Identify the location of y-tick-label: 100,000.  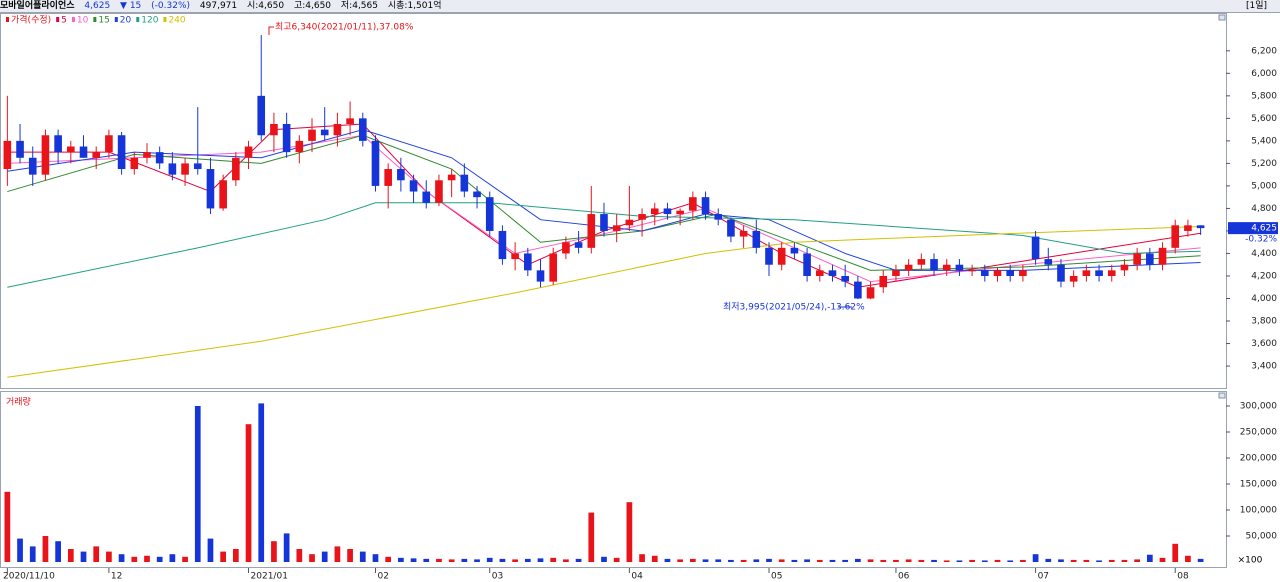
(1258, 511).